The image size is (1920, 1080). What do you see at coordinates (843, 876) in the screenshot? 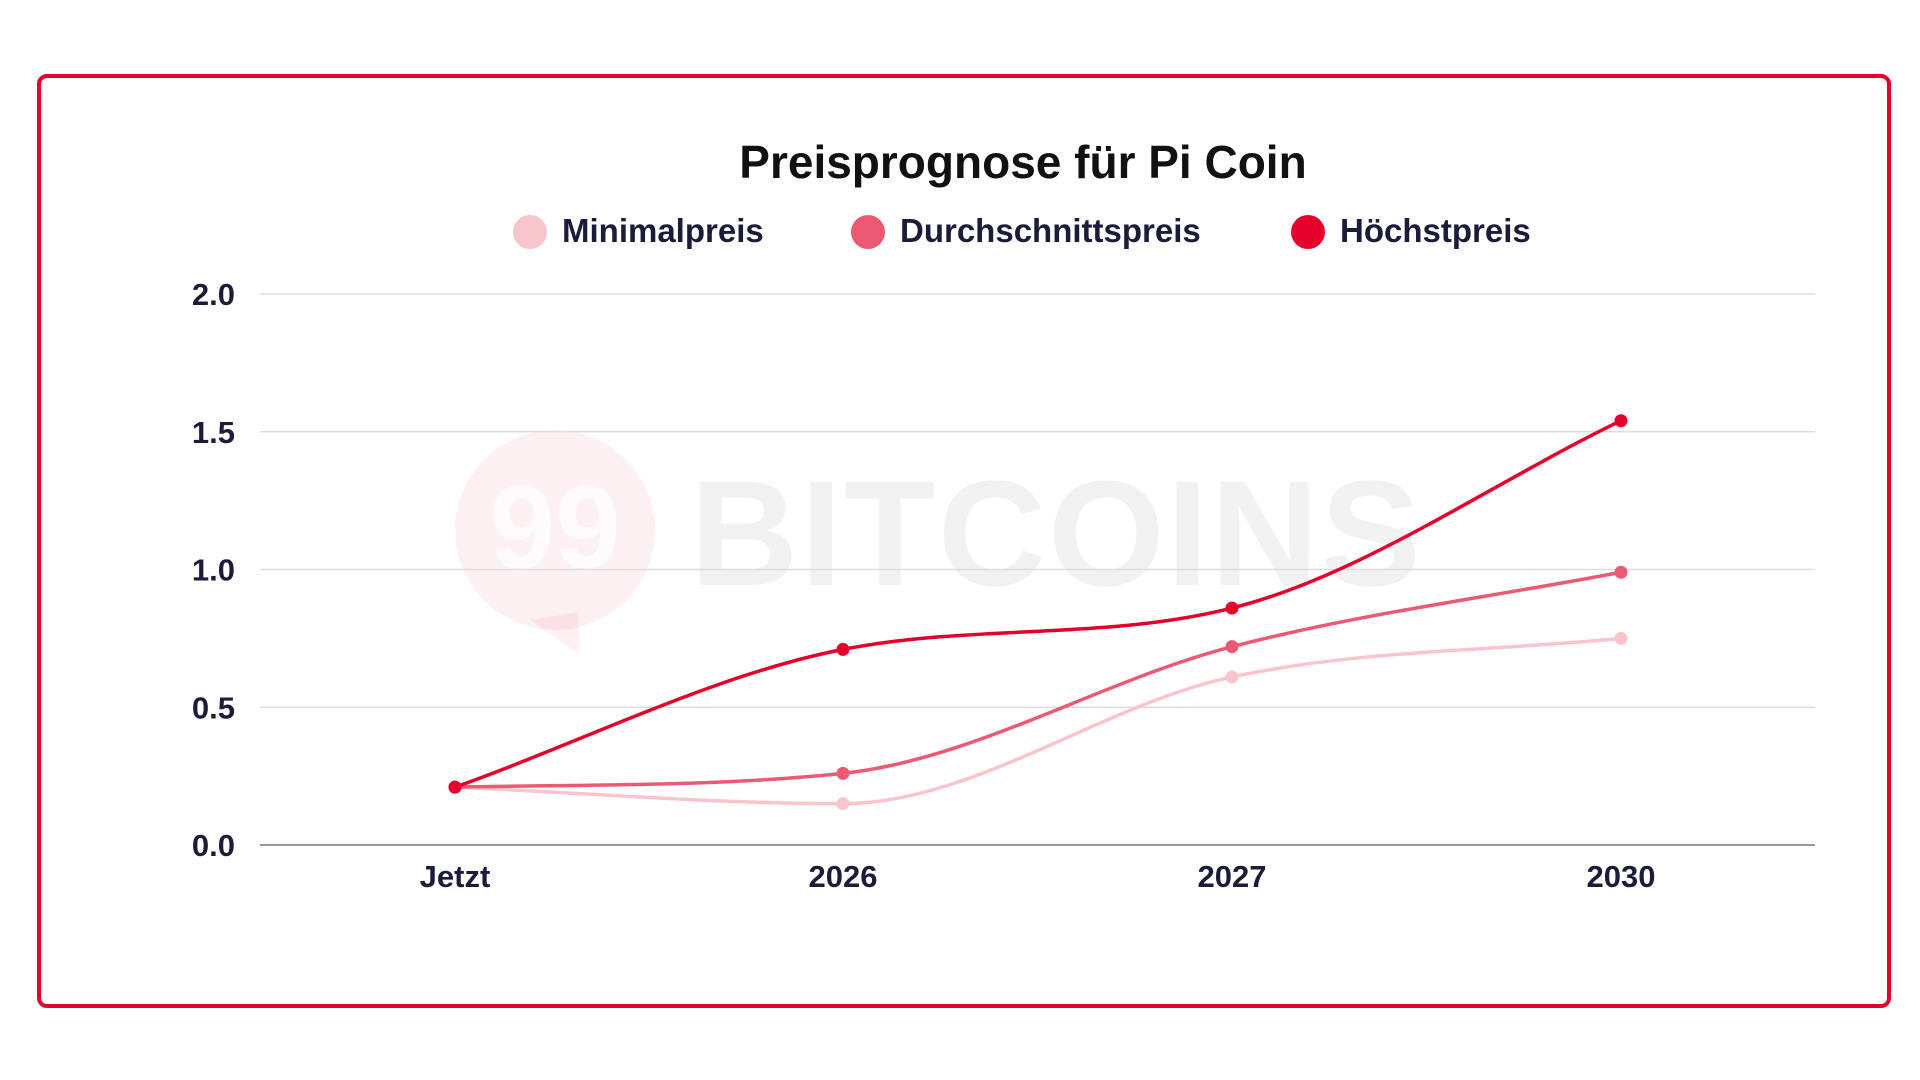
I see `x-tick-label: 2026` at bounding box center [843, 876].